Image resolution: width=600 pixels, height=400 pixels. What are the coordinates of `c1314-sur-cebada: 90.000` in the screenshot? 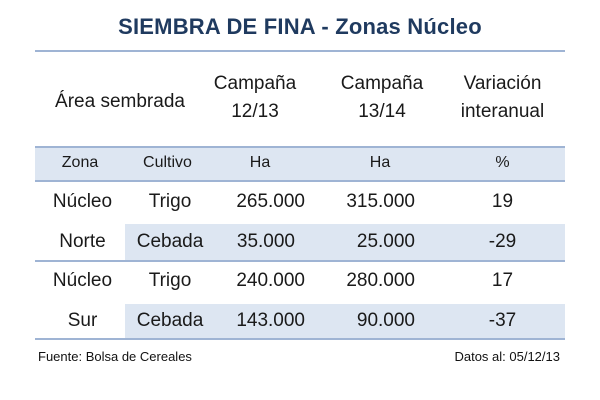 It's located at (385, 320).